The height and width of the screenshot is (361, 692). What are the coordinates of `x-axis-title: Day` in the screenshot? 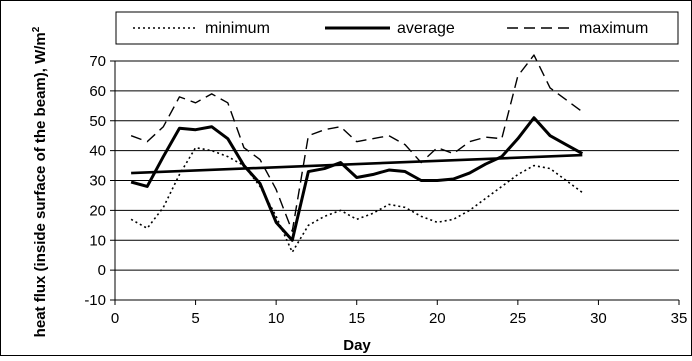 It's located at (357, 345).